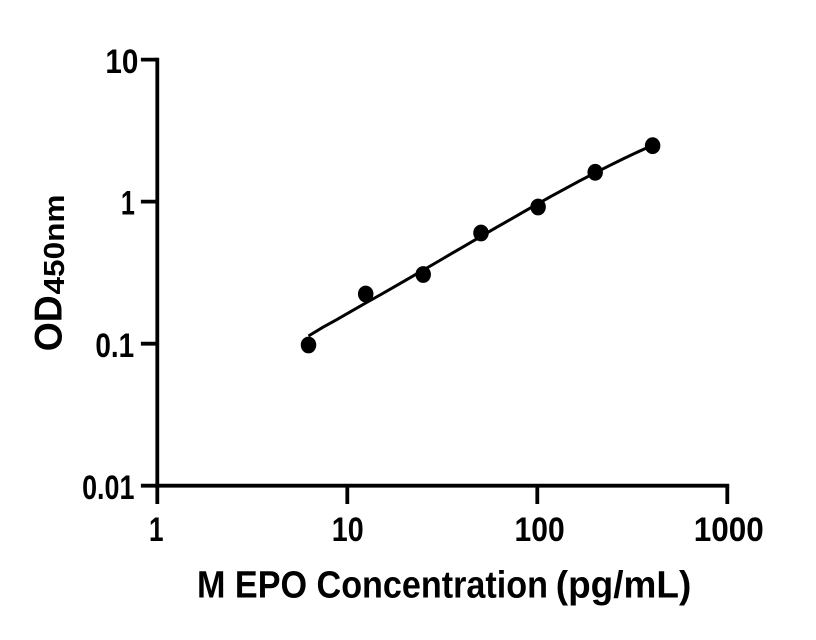 The height and width of the screenshot is (640, 816). What do you see at coordinates (55, 244) in the screenshot?
I see `svg-text: 450nm` at bounding box center [55, 244].